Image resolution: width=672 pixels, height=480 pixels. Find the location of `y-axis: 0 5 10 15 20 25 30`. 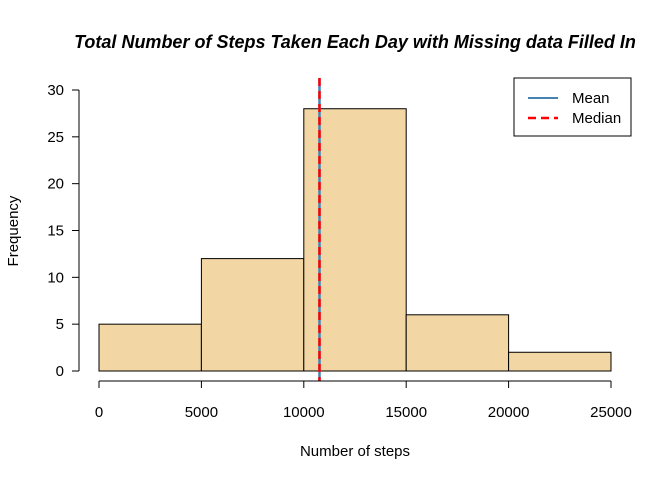

y-axis: 0 5 10 15 20 25 30 is located at coordinates (63, 231).